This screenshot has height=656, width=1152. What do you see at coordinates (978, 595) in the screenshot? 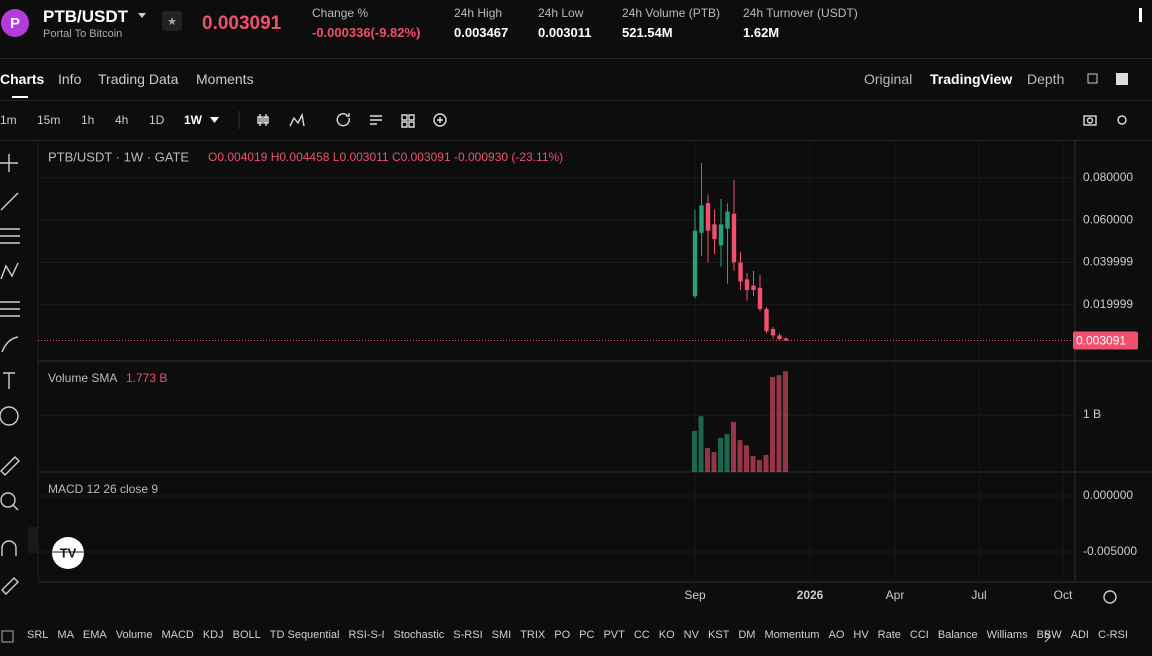
I see `x-tick-label: Jul` at bounding box center [978, 595].